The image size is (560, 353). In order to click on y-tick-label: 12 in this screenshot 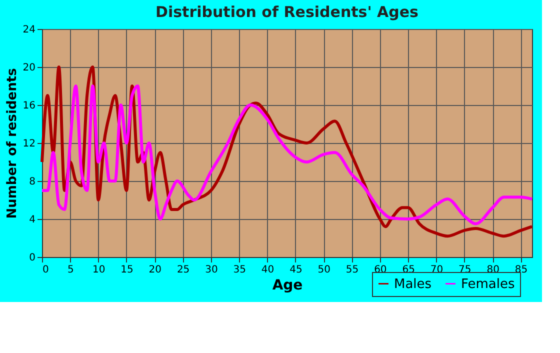, I will do `click(29, 144)`.